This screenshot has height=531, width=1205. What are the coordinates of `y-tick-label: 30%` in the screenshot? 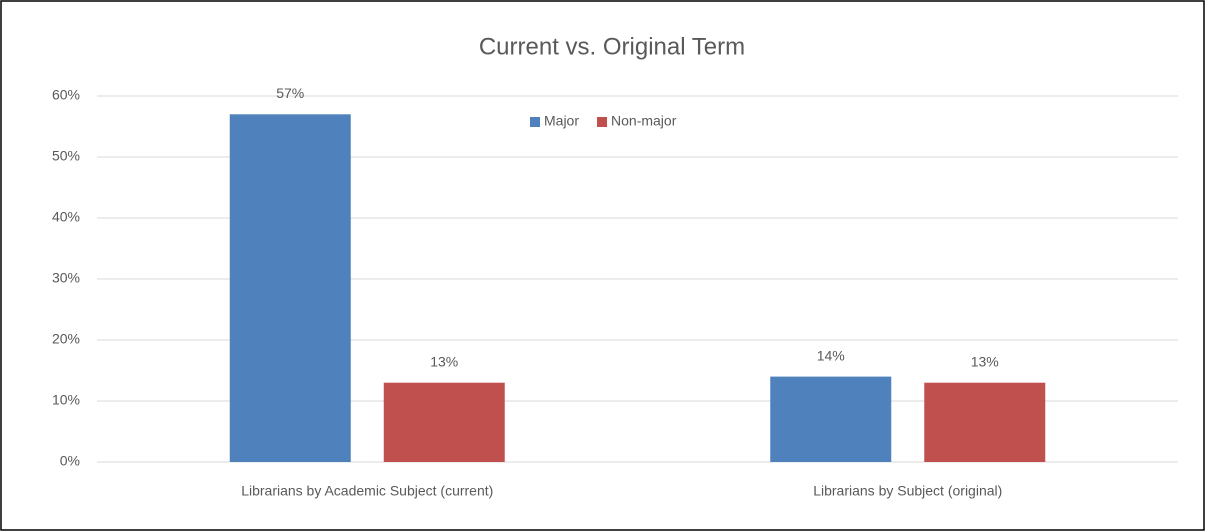 It's located at (66, 278).